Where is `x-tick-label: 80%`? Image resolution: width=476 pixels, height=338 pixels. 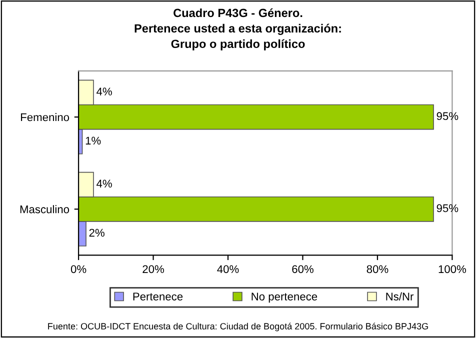
x-tick-label: 80% is located at coordinates (377, 269).